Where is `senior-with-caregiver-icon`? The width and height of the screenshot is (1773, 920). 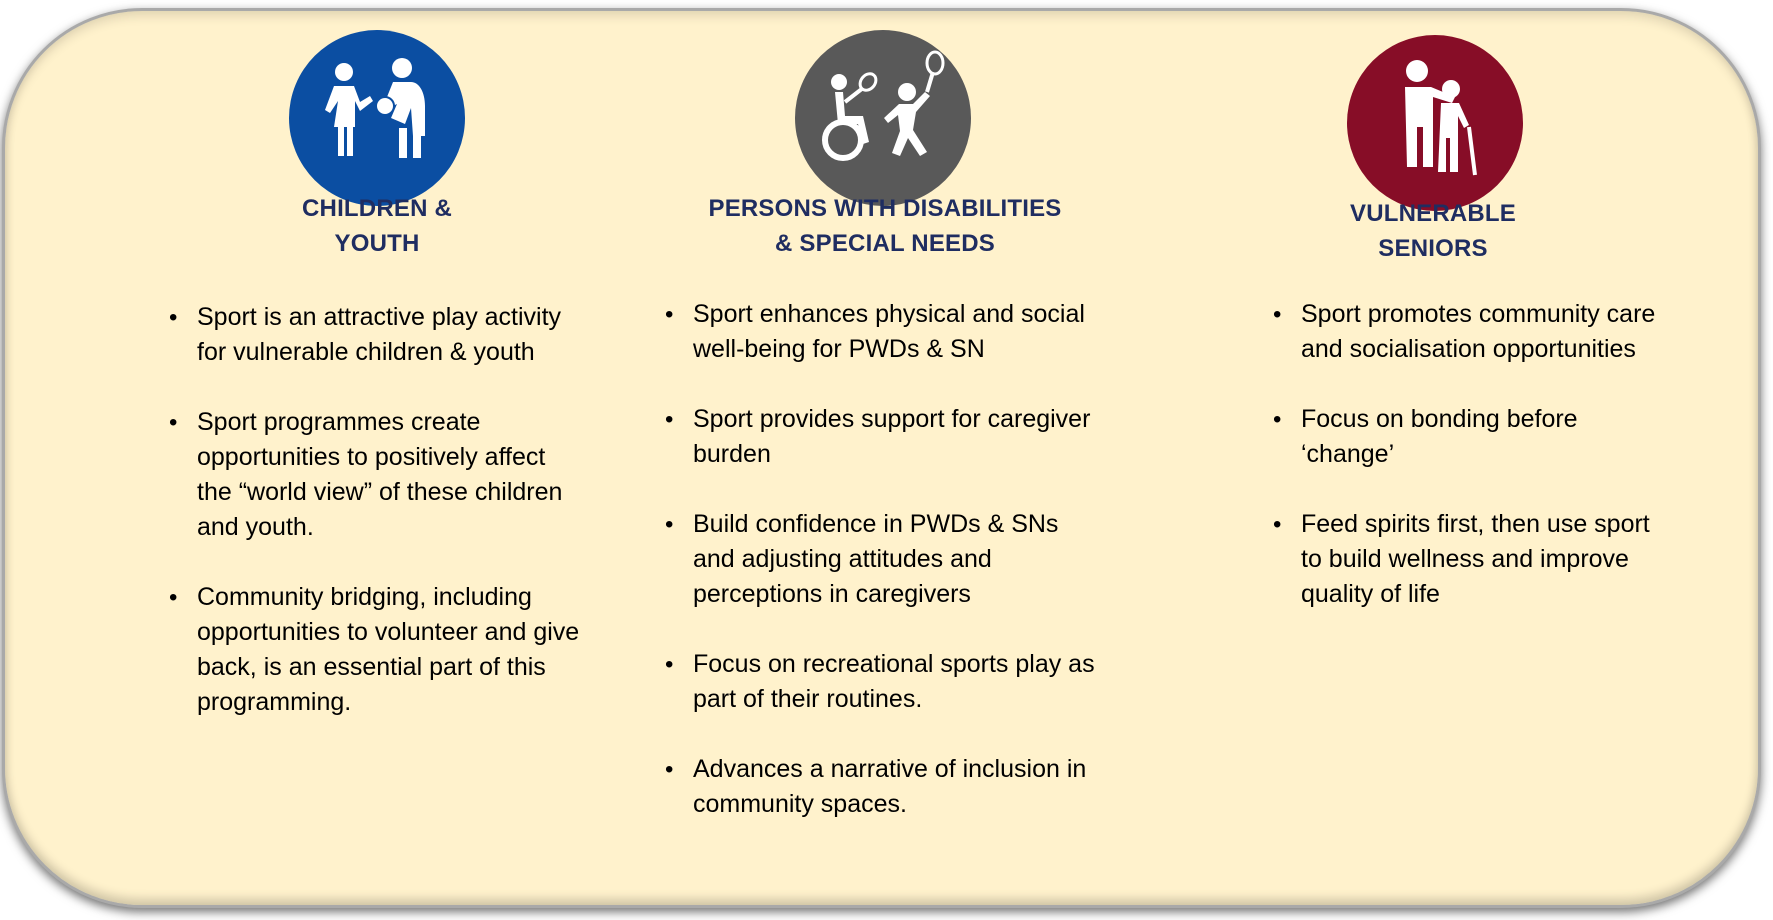 senior-with-caregiver-icon is located at coordinates (1435, 123).